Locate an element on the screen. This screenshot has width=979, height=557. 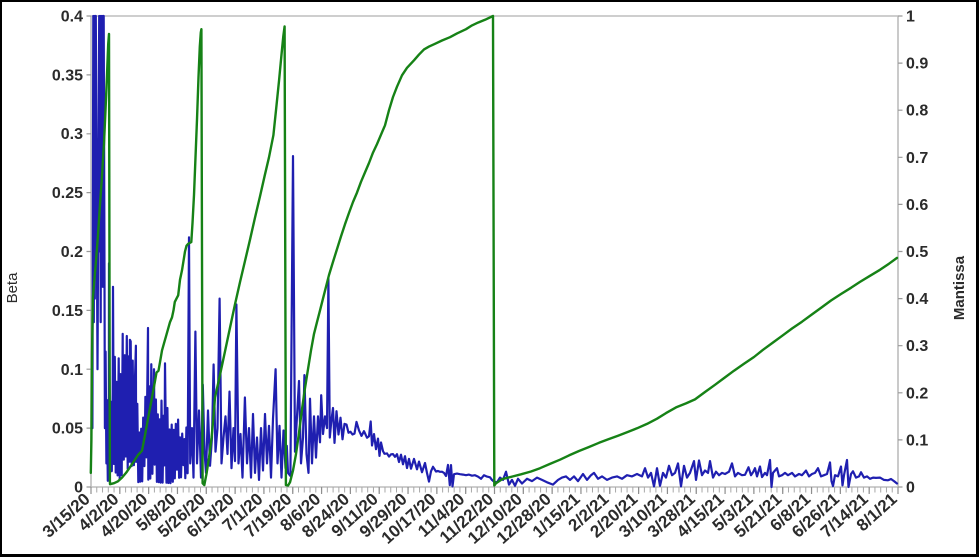
svg-text: Mantissa is located at coordinates (959, 287).